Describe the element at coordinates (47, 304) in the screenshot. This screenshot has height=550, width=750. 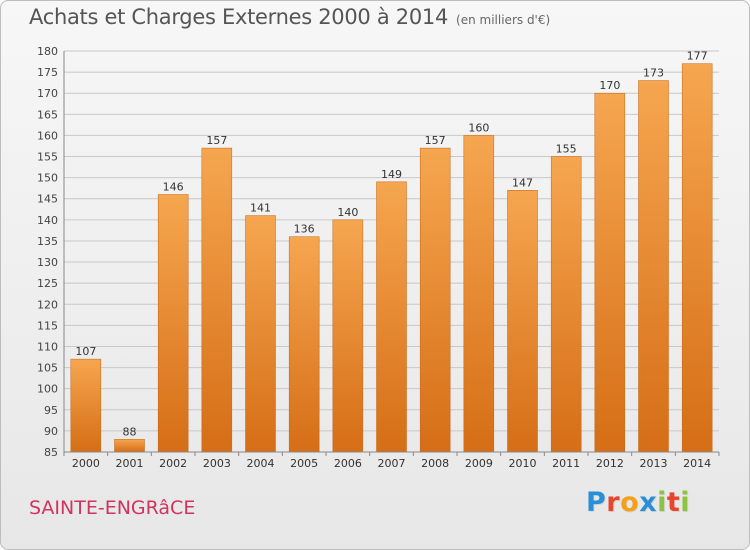
I see `y-tick-label: 120` at that location.